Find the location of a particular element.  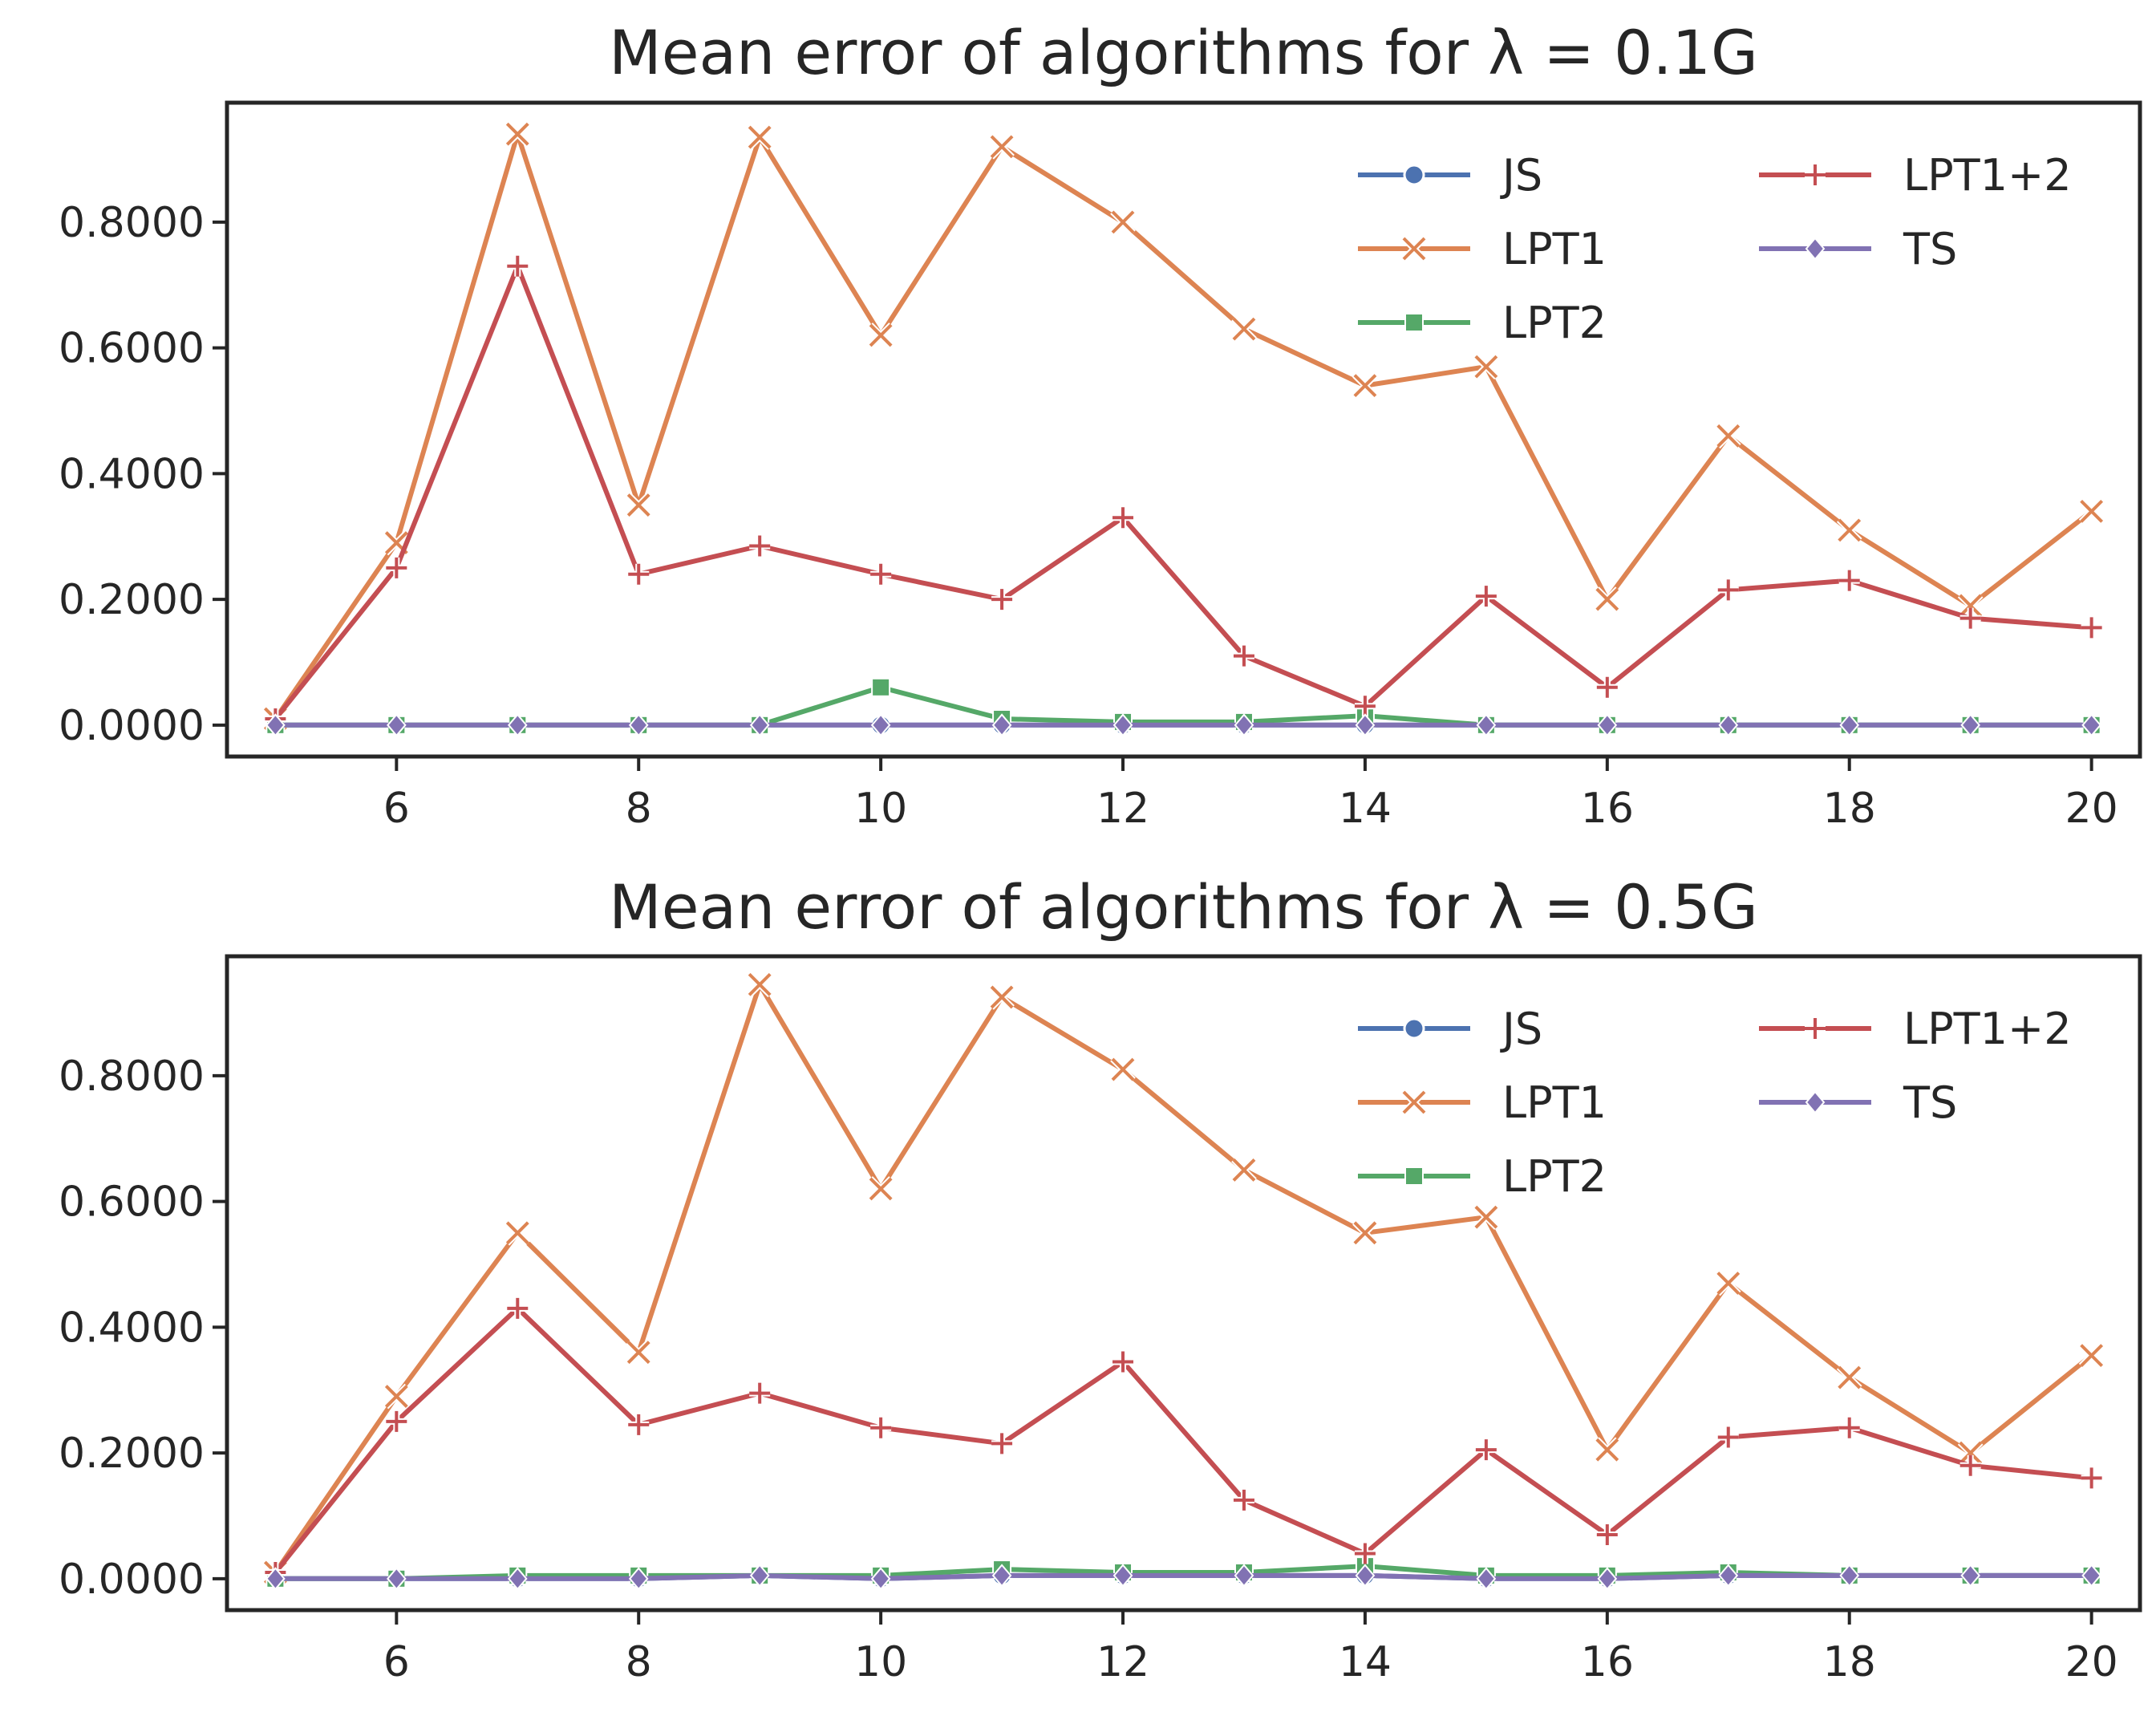

y-tick-label: 0.4000 is located at coordinates (132, 1328).